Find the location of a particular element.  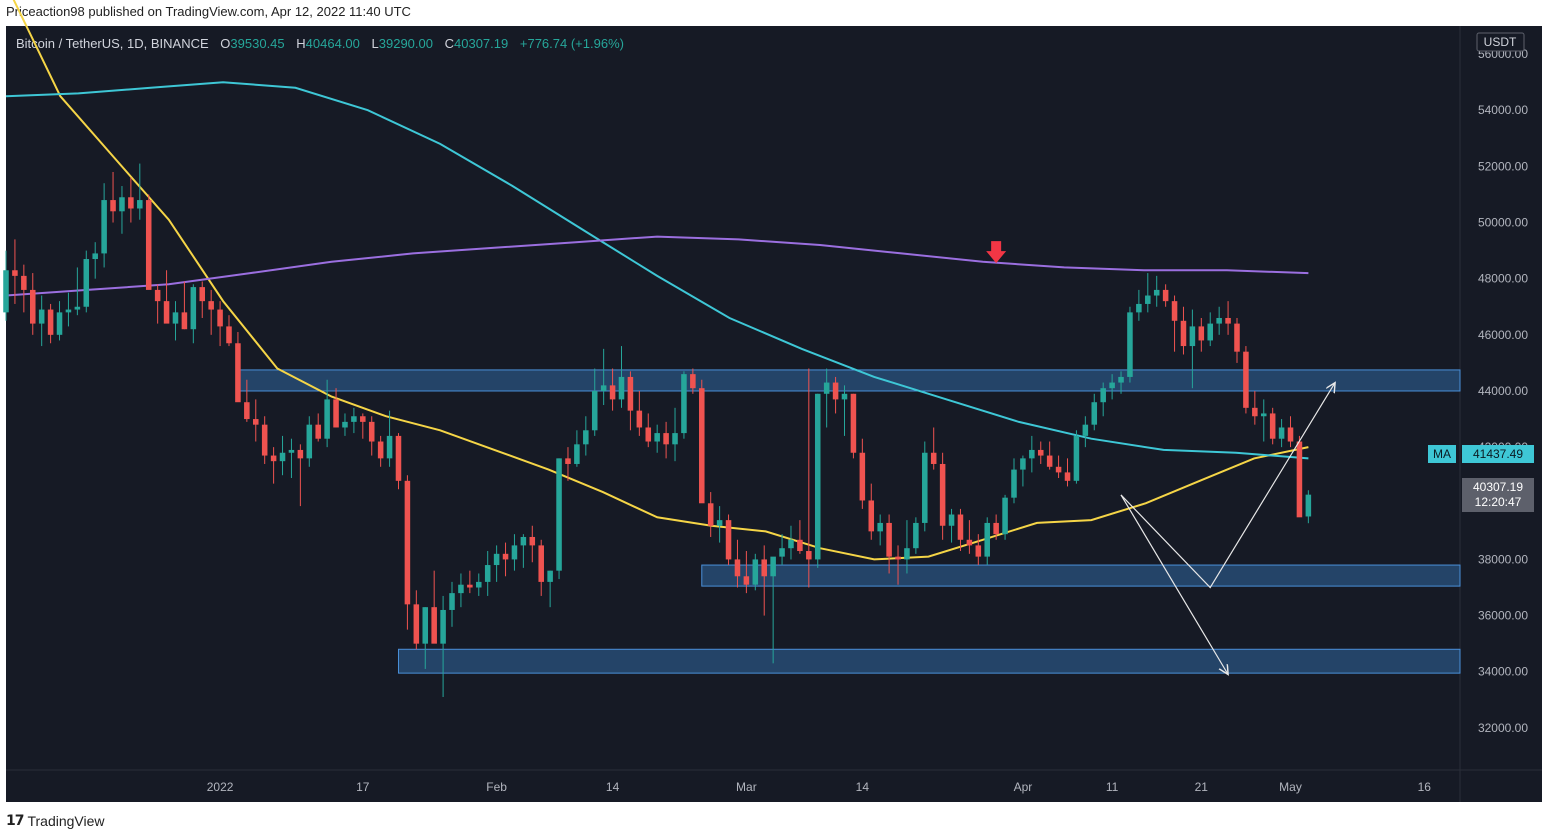

low-label: L is located at coordinates (375, 43).